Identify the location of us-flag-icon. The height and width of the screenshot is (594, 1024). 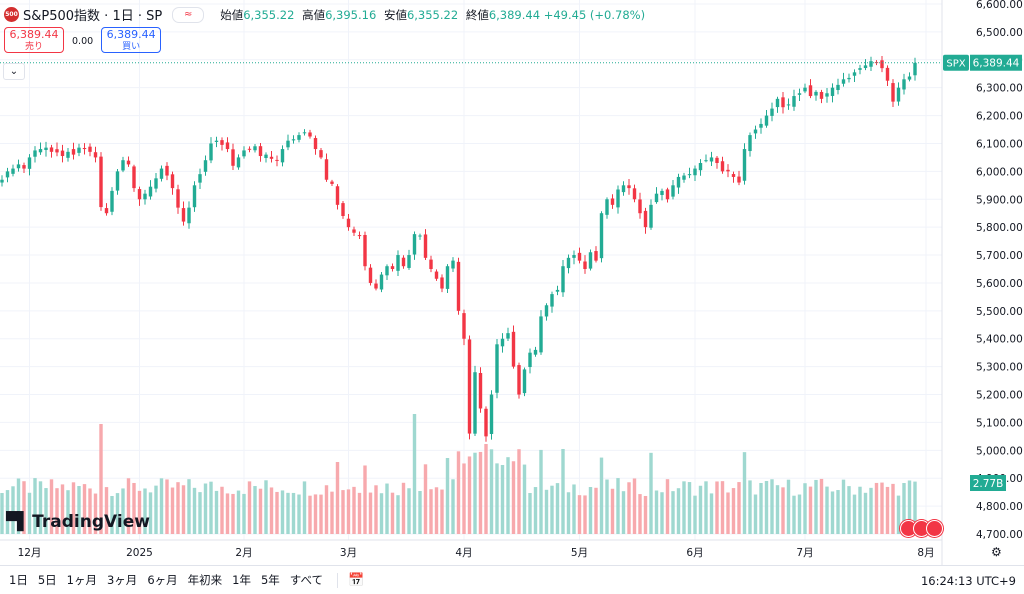
(934, 528).